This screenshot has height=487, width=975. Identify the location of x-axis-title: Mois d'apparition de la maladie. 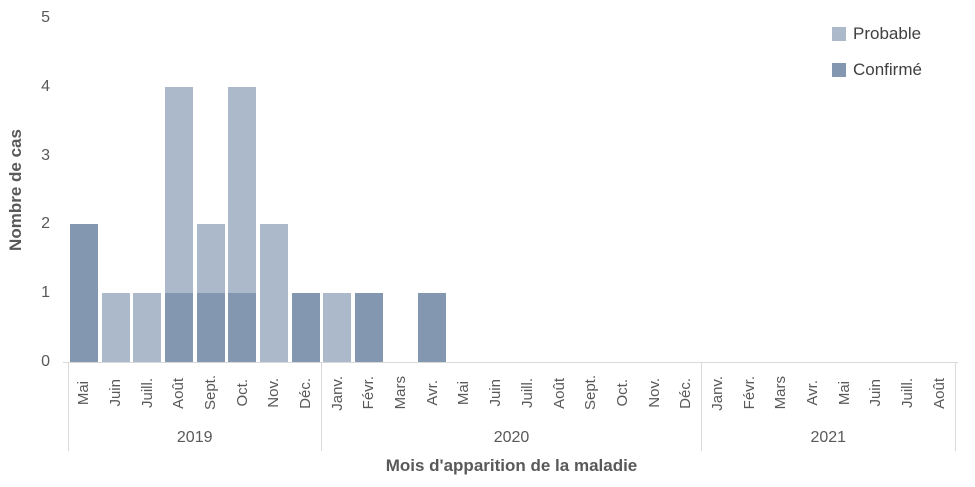
(511, 465).